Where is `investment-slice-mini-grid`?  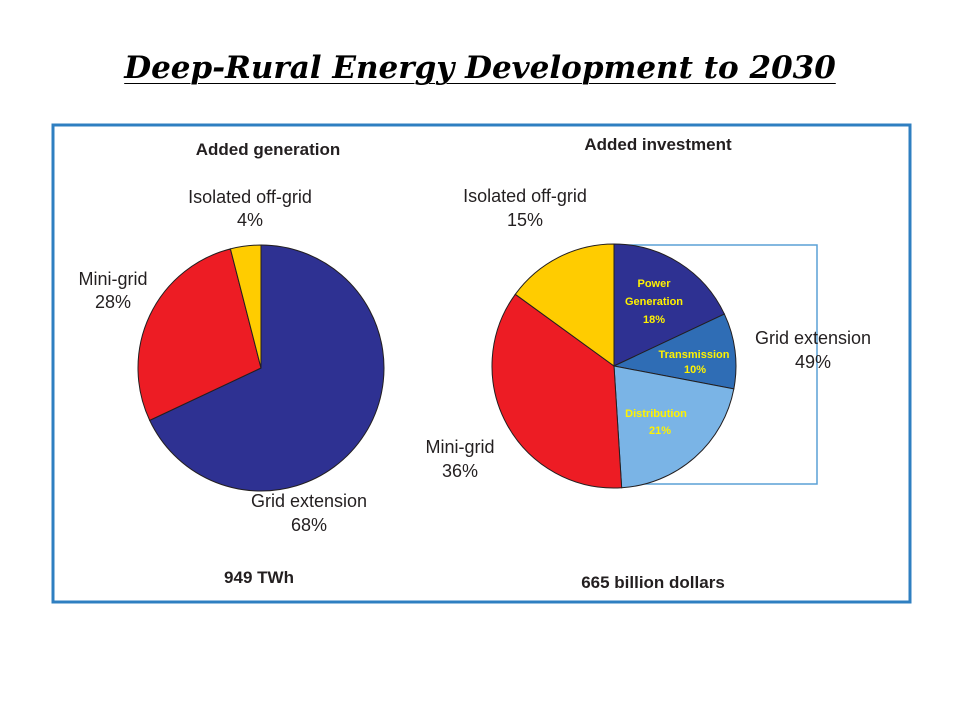
investment-slice-mini-grid is located at coordinates (557, 391).